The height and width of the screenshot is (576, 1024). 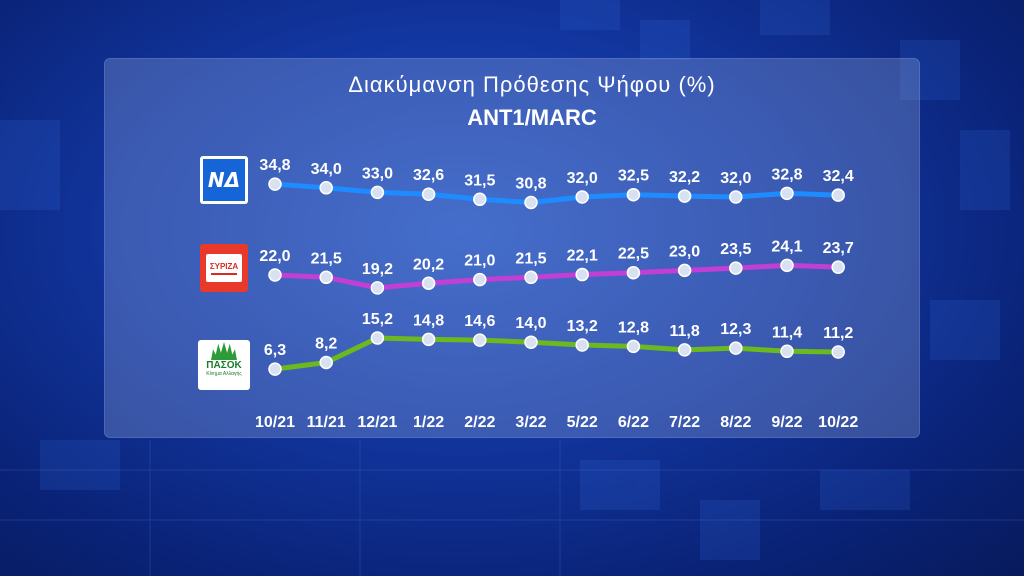 What do you see at coordinates (275, 350) in the screenshot?
I see `pasok-value-label: 6,3` at bounding box center [275, 350].